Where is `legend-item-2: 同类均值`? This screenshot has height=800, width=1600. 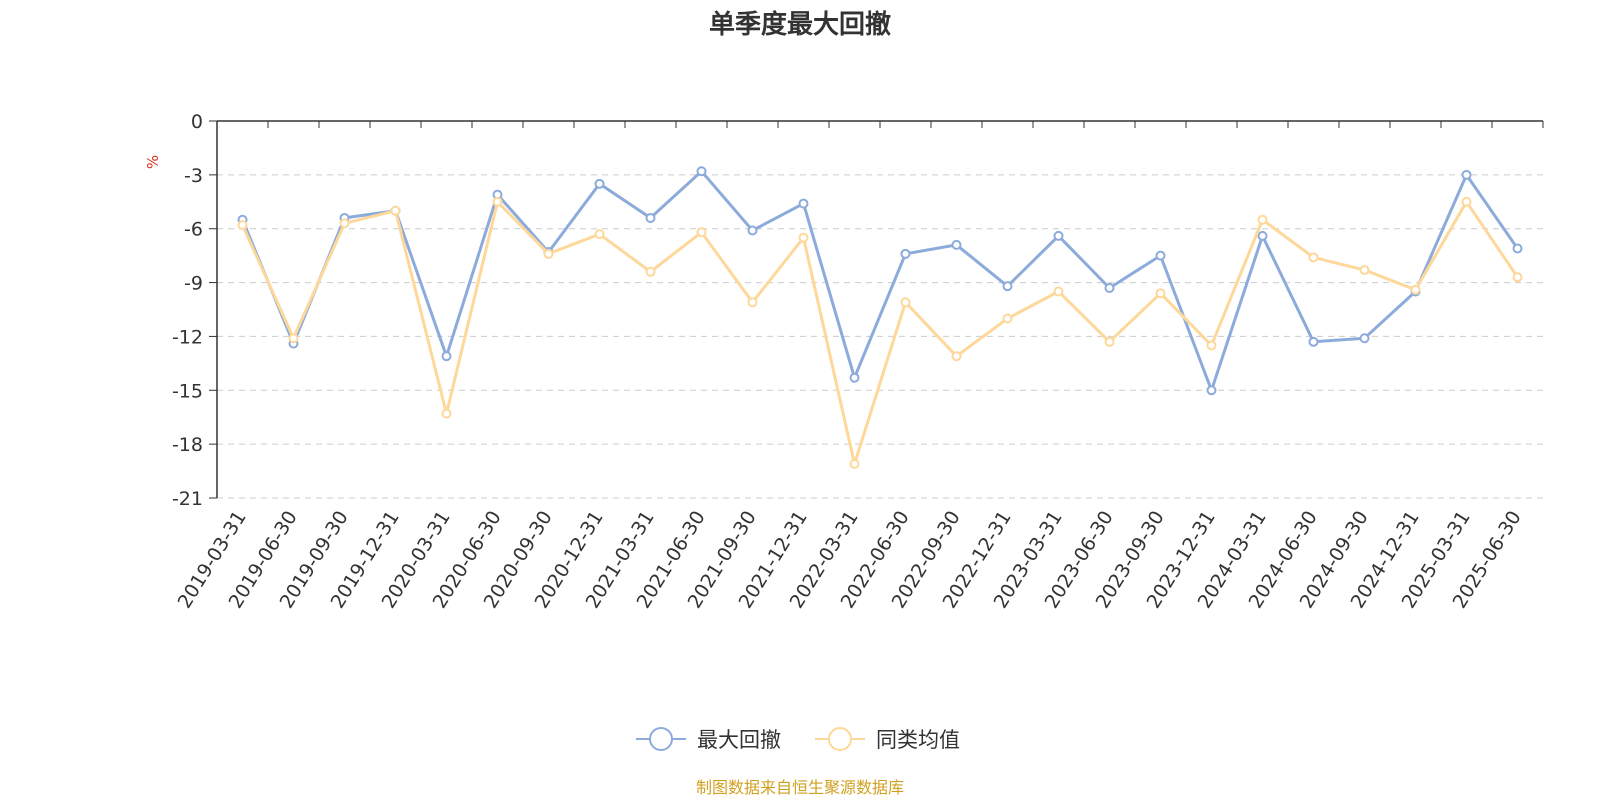
legend-item-2: 同类均值 is located at coordinates (887, 739).